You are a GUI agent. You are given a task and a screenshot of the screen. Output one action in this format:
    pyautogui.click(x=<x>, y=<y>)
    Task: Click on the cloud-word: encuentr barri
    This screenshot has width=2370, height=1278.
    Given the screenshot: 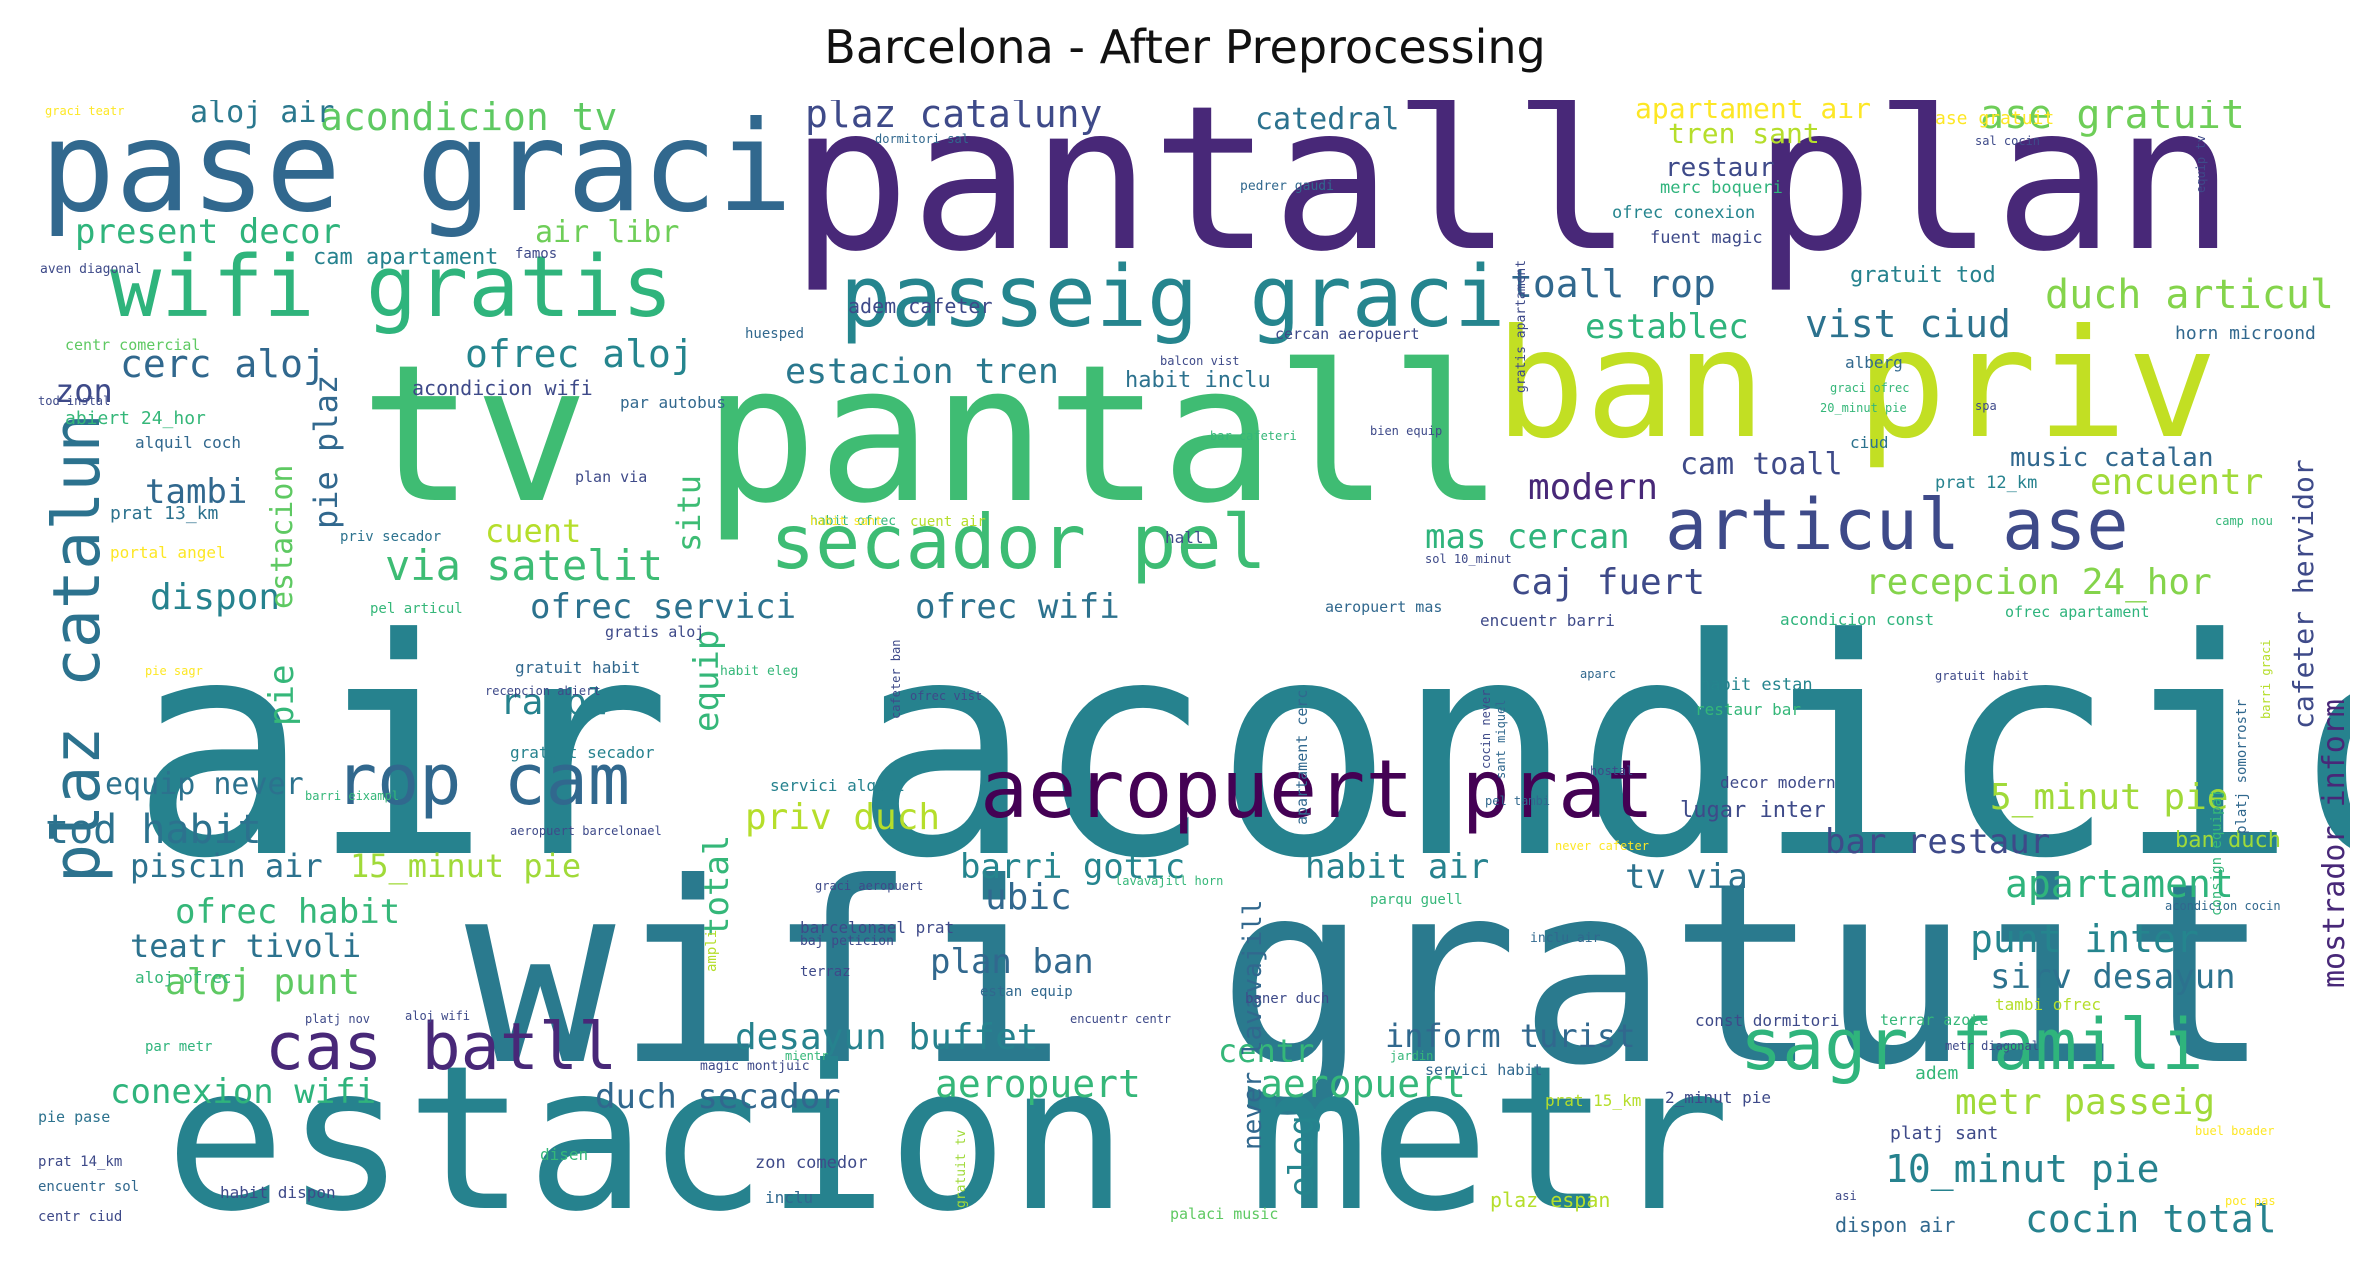 What is the action you would take?
    pyautogui.click(x=1547, y=620)
    